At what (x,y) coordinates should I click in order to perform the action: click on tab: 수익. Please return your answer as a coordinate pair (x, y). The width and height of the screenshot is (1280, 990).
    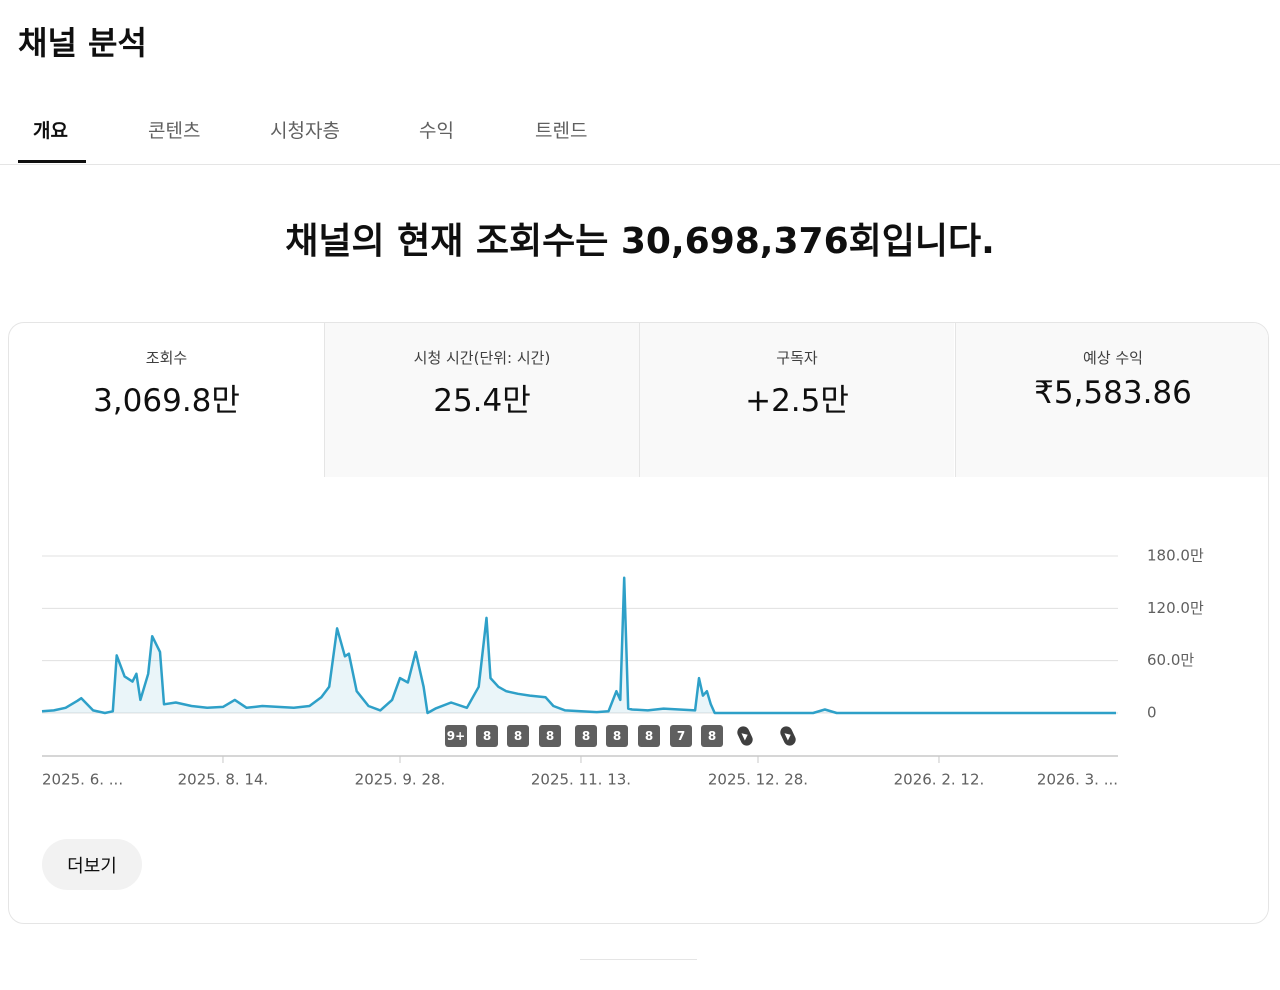
    Looking at the image, I should click on (436, 131).